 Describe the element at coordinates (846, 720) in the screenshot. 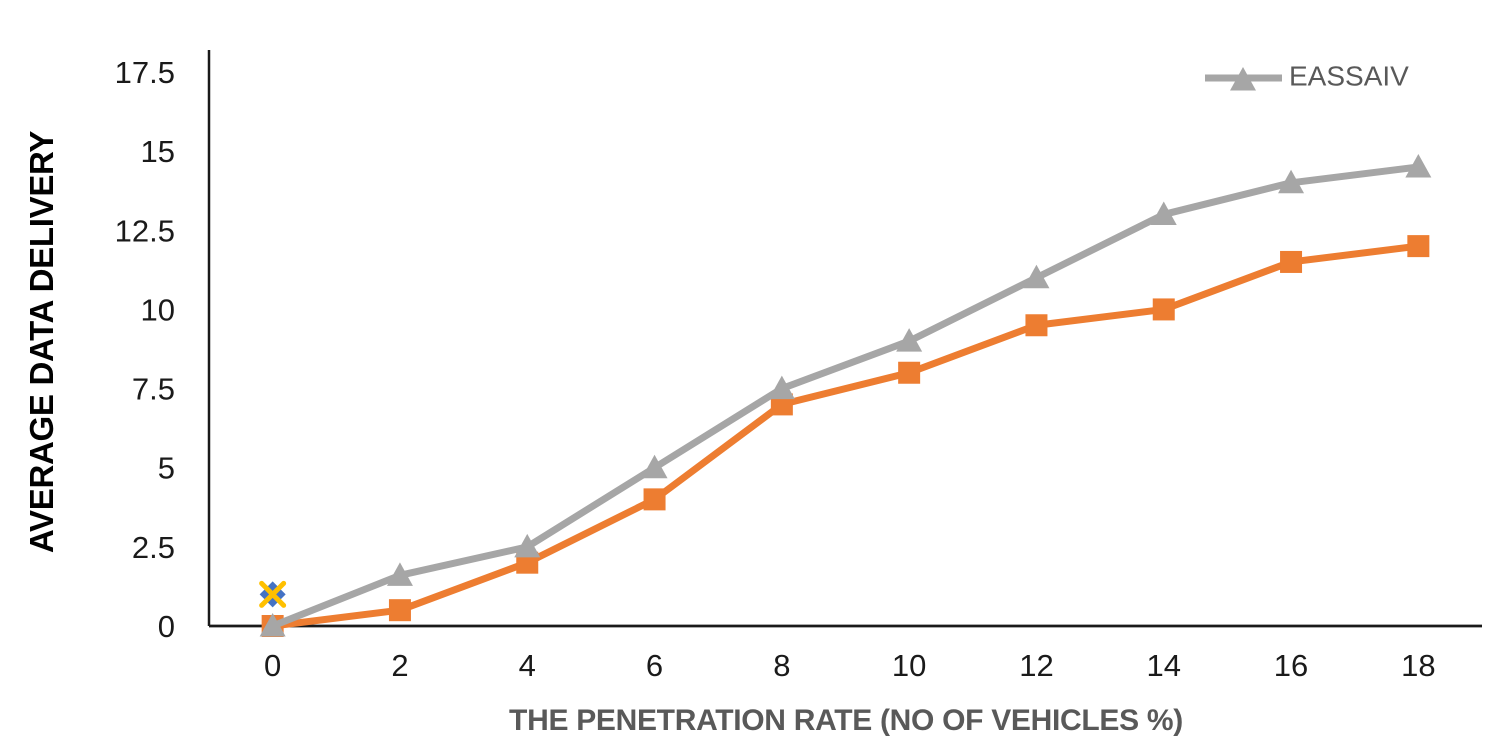

I see `x-axis-title: THE PENETRATION RATE (NO OF VEHICLES %)` at that location.